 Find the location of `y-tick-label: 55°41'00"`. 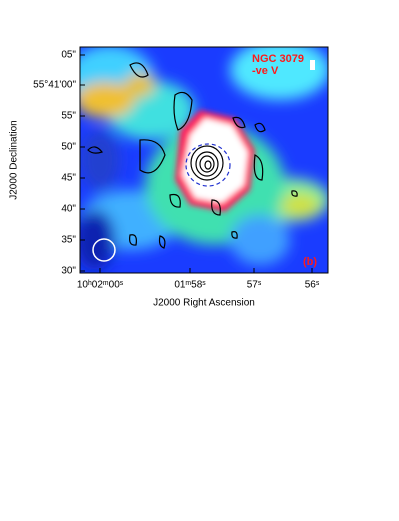

y-tick-label: 55°41'00" is located at coordinates (54, 85).